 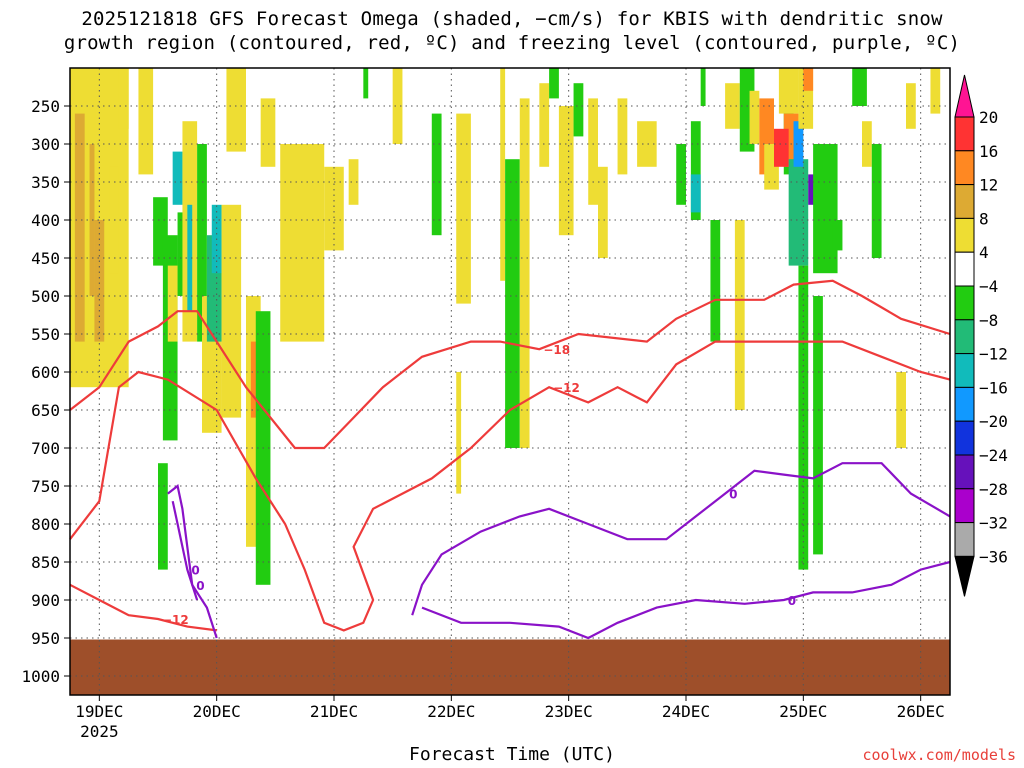 I want to click on y-tick-label: 500, so click(x=45, y=296).